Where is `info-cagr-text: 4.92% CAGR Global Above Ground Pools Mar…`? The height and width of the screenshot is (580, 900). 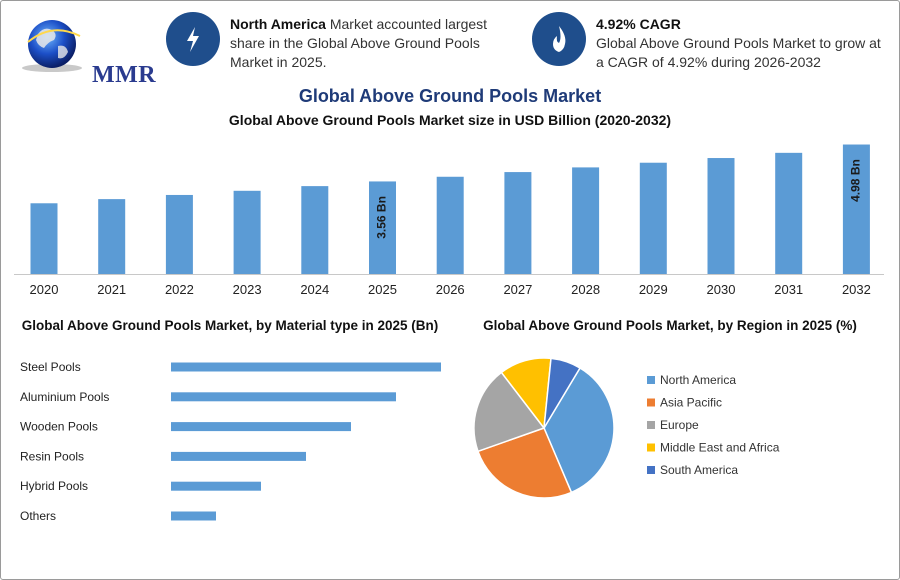 info-cagr-text: 4.92% CAGR Global Above Ground Pools Mar… is located at coordinates (742, 43).